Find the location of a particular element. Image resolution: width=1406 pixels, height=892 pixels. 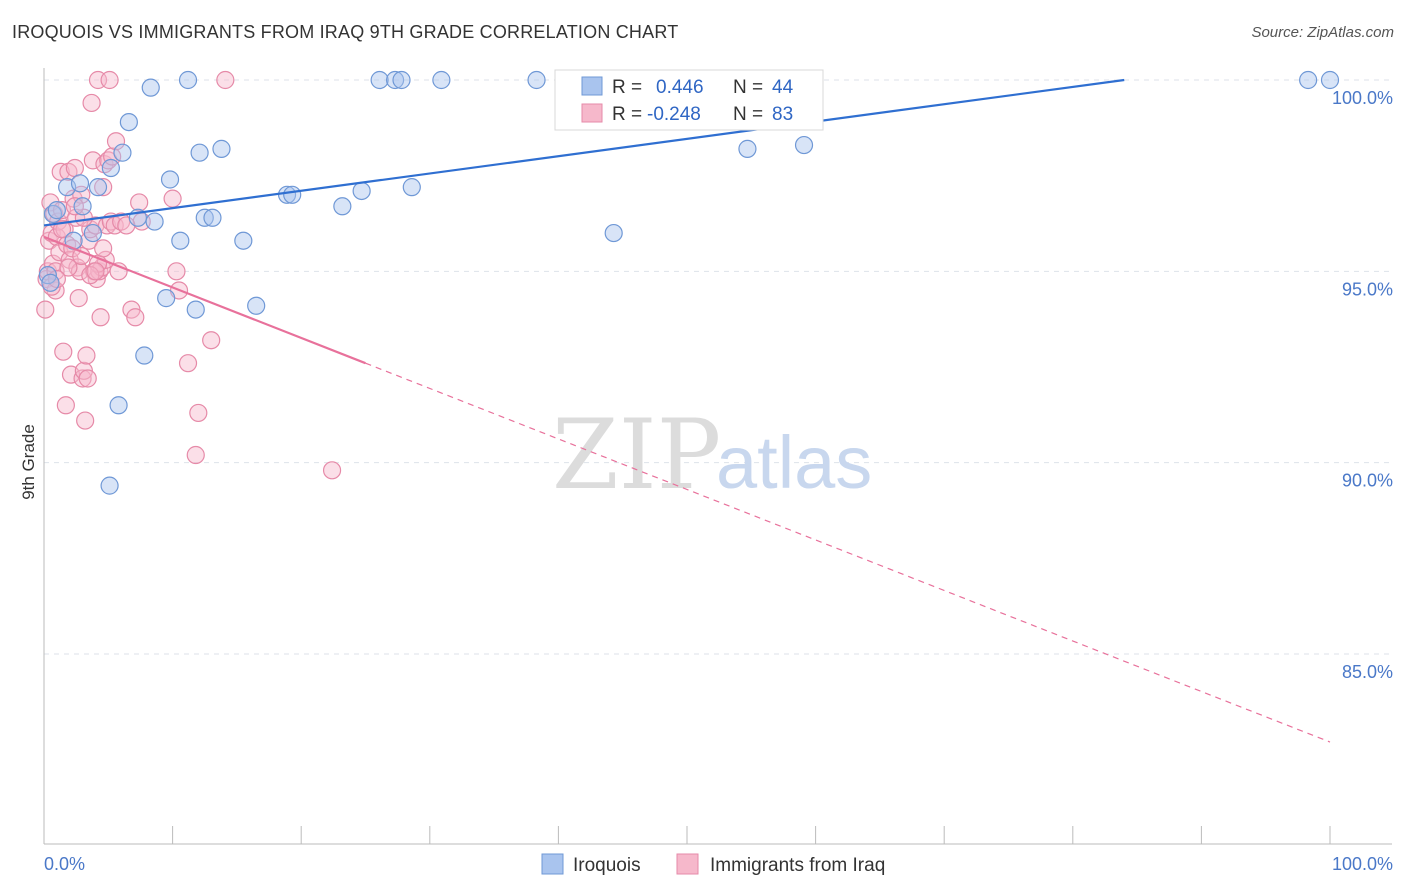

bottom-legend-swatch-iroquois is located at coordinates (552, 864).